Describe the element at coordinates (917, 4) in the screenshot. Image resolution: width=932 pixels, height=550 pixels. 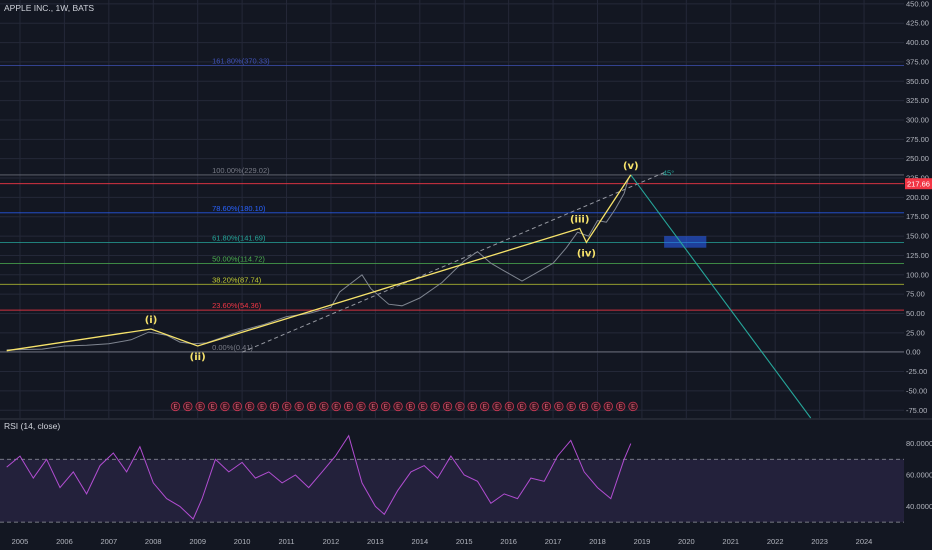
I see `y-tick-label: 450.00` at that location.